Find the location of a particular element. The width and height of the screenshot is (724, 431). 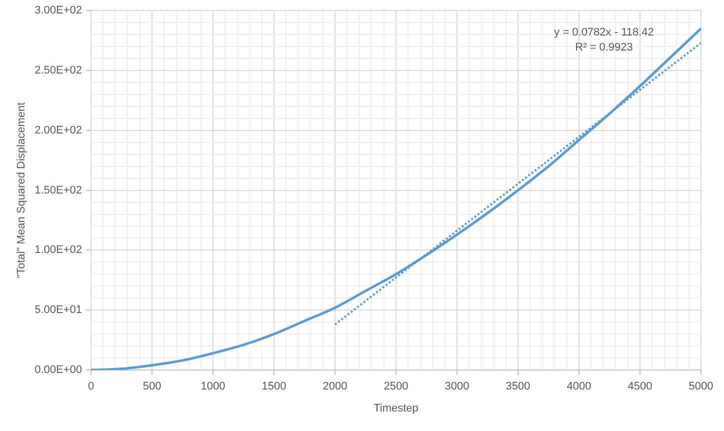

x-tick-label: 3000 is located at coordinates (457, 386).